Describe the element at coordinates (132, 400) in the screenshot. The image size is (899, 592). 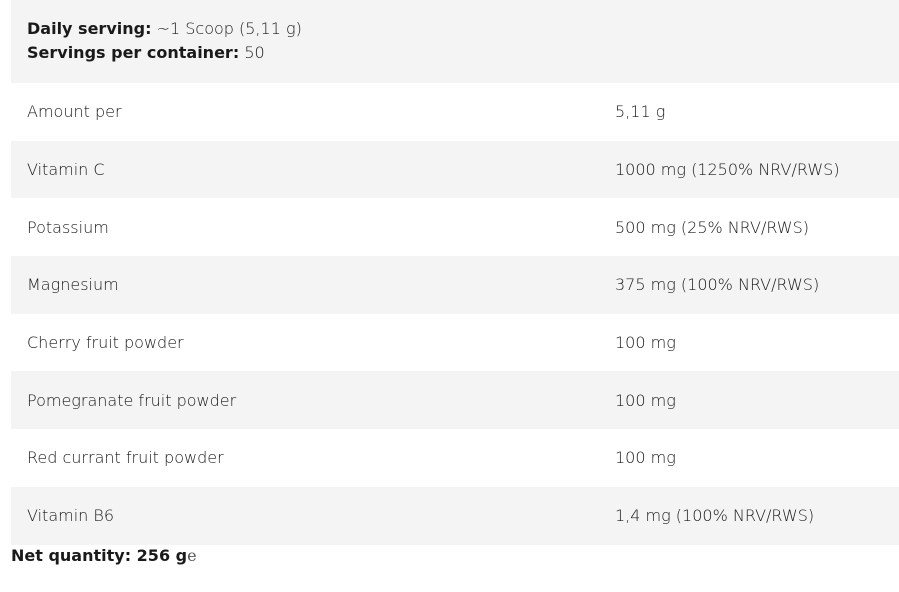
I see `nutrient-name: Pomegranate fruit powder` at that location.